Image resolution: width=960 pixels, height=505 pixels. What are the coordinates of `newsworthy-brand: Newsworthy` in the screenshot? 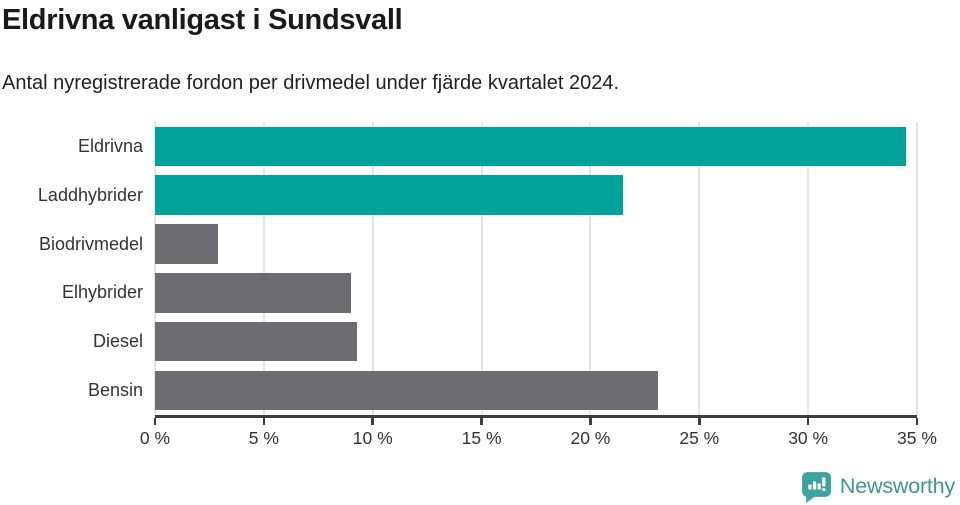 It's located at (877, 486).